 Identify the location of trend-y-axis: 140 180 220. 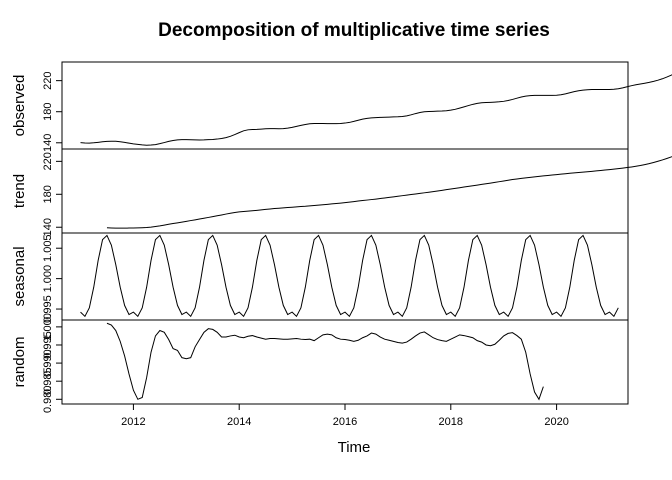
(52, 194).